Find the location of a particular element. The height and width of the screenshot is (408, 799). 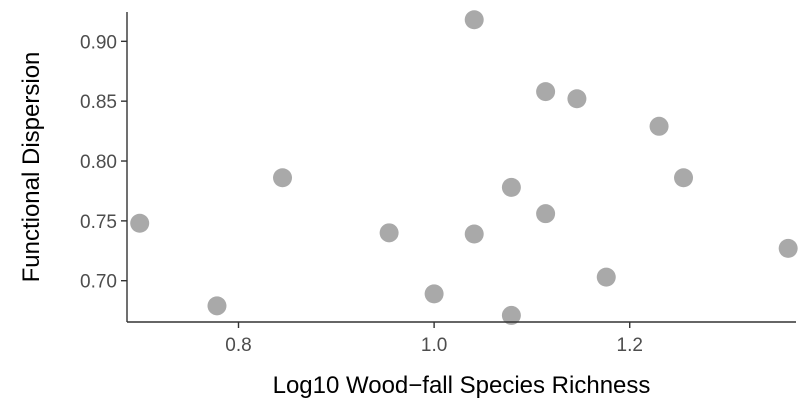

y-axis-title: Functional Dispersion is located at coordinates (31, 167).